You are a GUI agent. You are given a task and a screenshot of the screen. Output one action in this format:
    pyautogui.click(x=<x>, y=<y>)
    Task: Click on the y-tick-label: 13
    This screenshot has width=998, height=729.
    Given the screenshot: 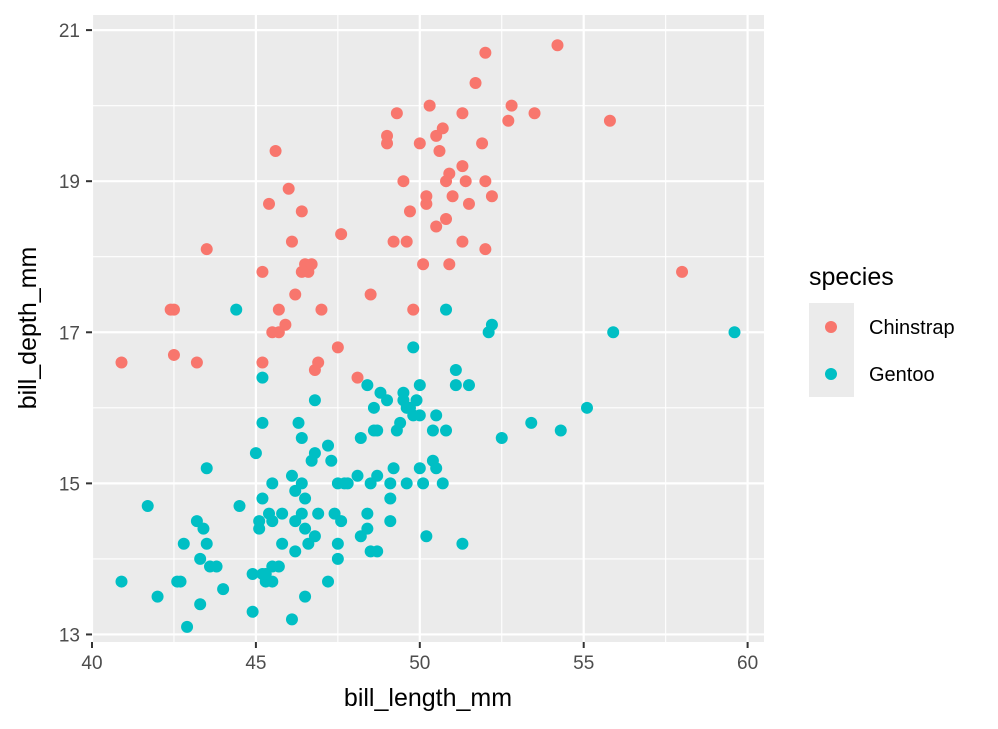 What is the action you would take?
    pyautogui.click(x=69, y=635)
    